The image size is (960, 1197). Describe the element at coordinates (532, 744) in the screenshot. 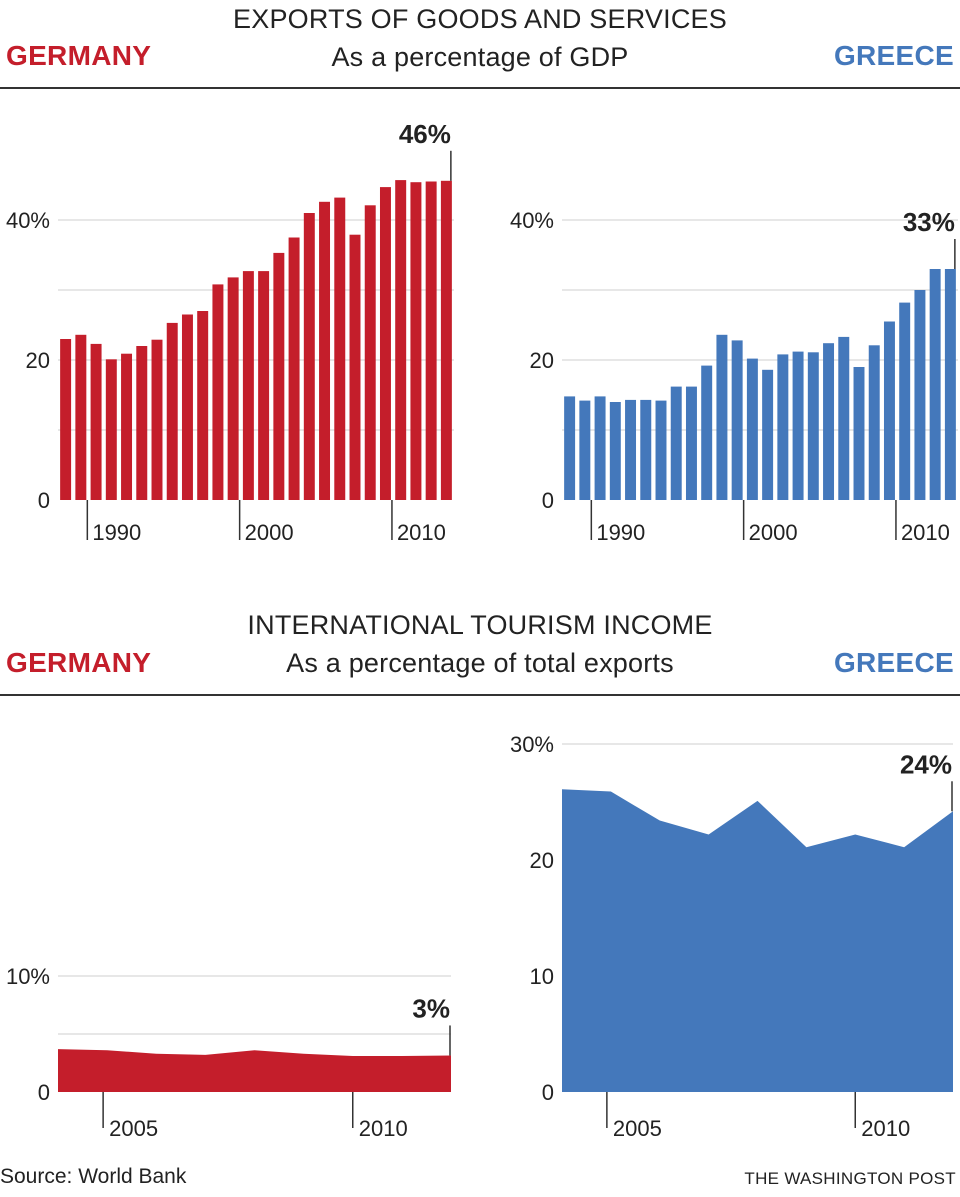

I see `y-tick-label: 30%` at that location.